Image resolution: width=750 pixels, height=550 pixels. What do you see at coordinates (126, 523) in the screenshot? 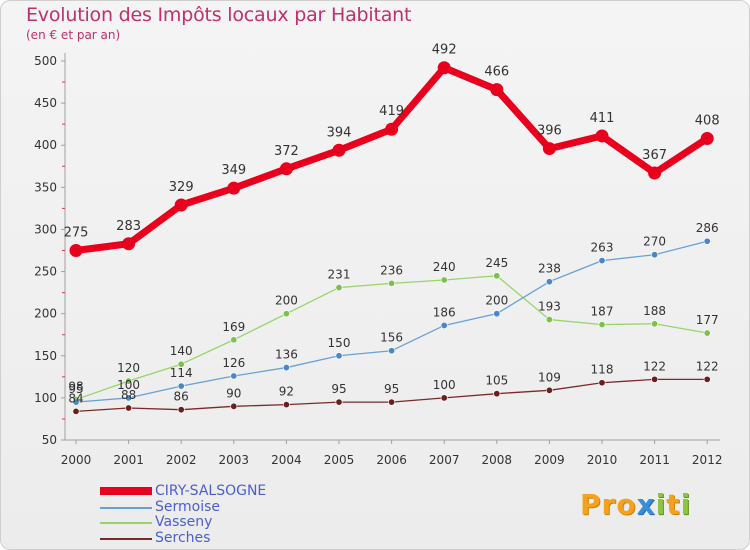
I see `legend-swatch-vasseny` at bounding box center [126, 523].